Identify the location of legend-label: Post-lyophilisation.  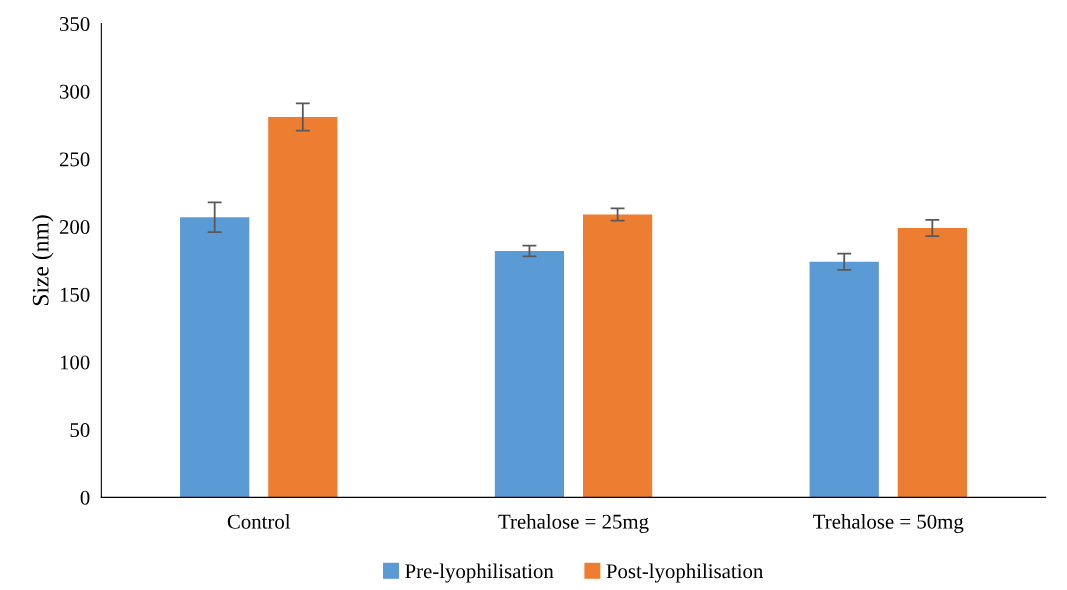
(685, 573).